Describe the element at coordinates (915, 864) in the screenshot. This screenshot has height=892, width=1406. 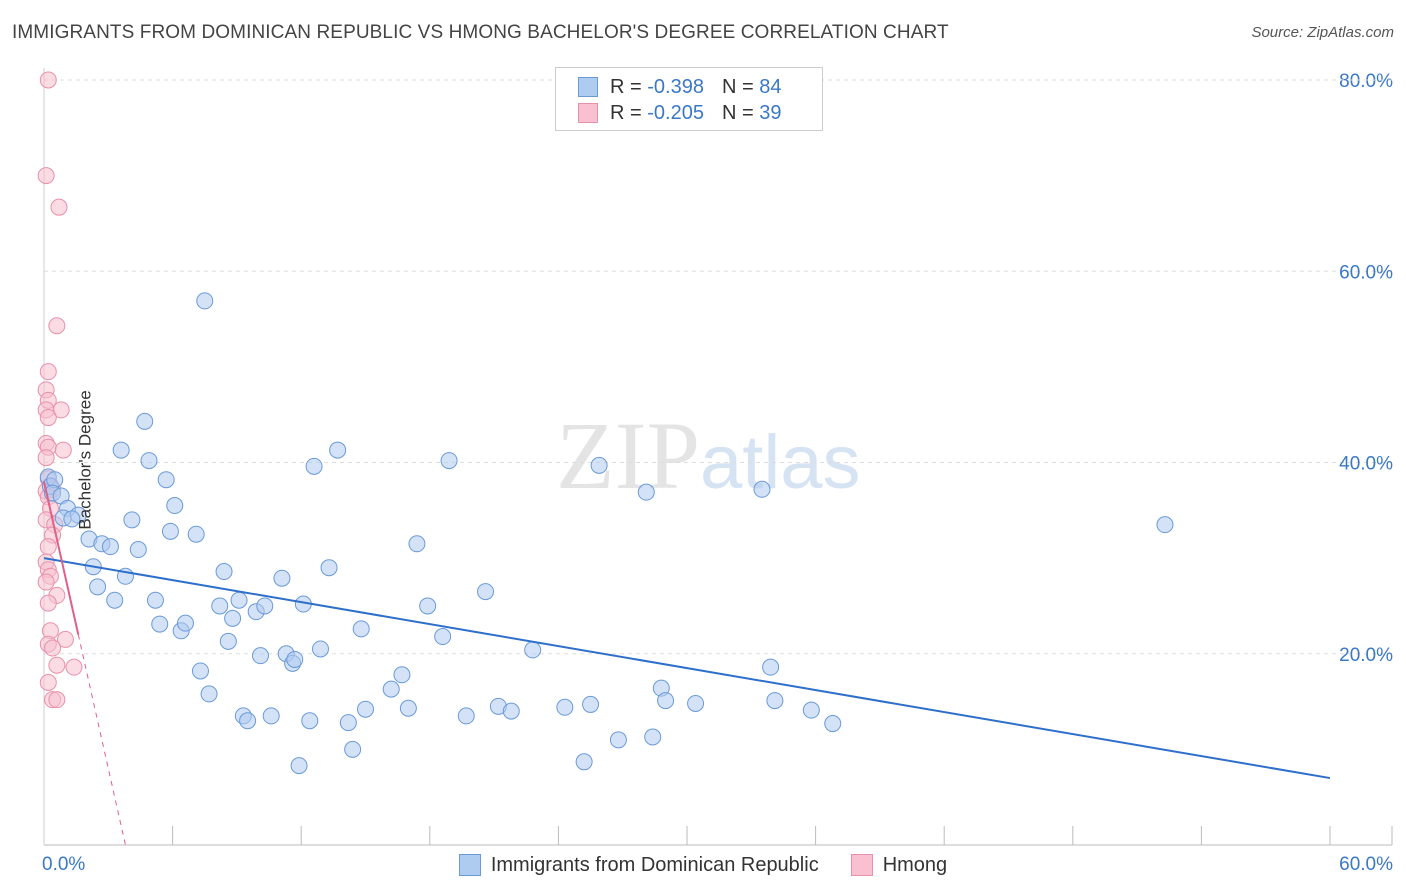
I see `series-name-hmong: Hmong` at that location.